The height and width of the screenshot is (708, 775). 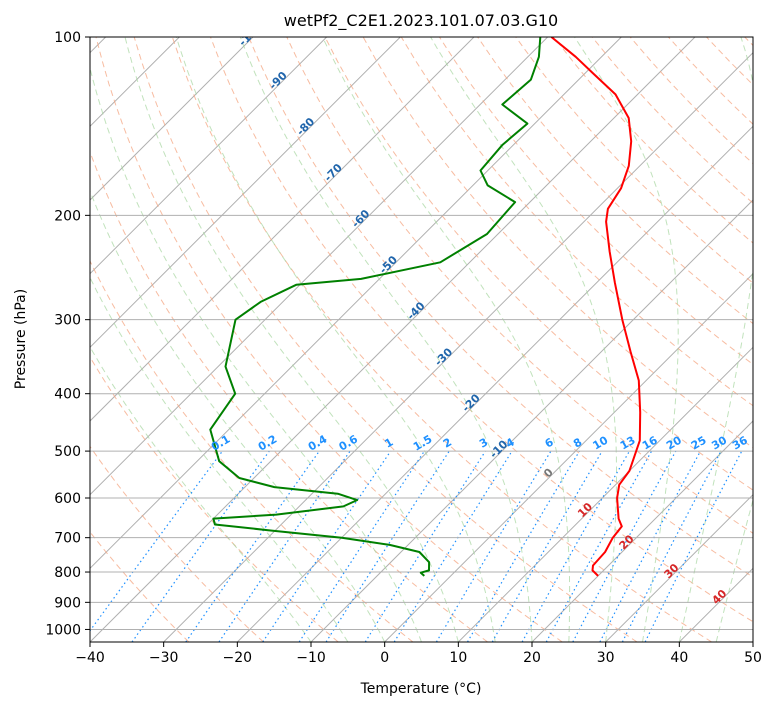 What do you see at coordinates (267, 443) in the screenshot?
I see `mixing-ratio-label: 0.2` at bounding box center [267, 443].